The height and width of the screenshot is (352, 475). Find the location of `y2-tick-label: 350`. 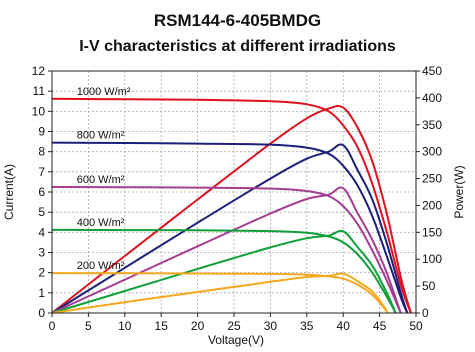

y2-tick-label: 350 is located at coordinates (432, 125).